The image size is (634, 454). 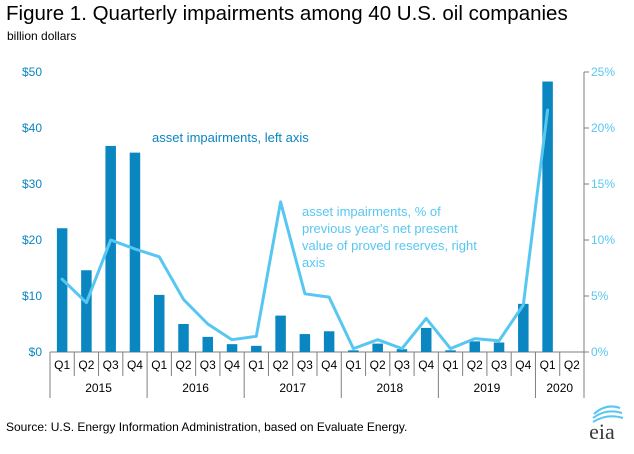 I want to click on year-label: 2017, so click(x=292, y=388).